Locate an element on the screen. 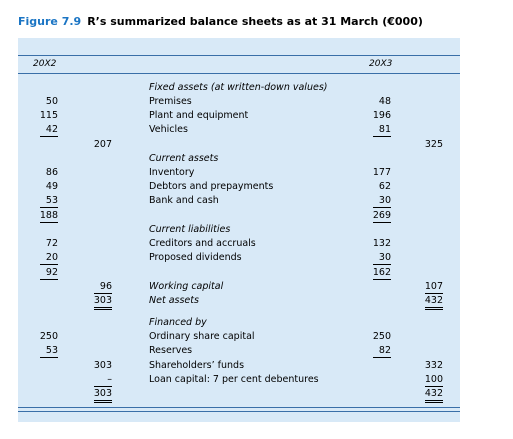 The image size is (513, 439). amount: 188 is located at coordinates (48, 216).